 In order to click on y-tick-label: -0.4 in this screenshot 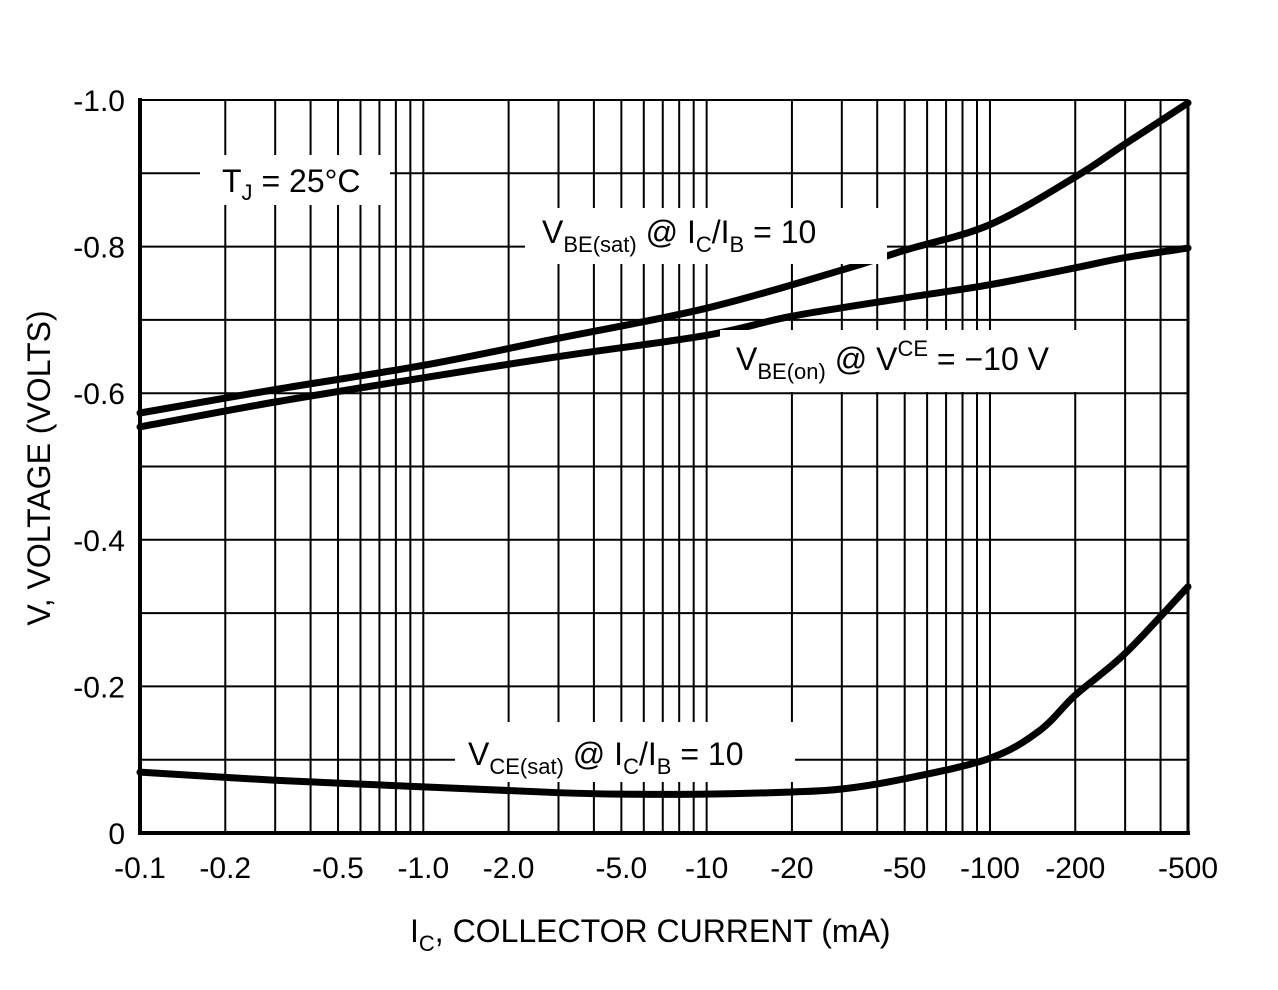, I will do `click(99, 541)`.